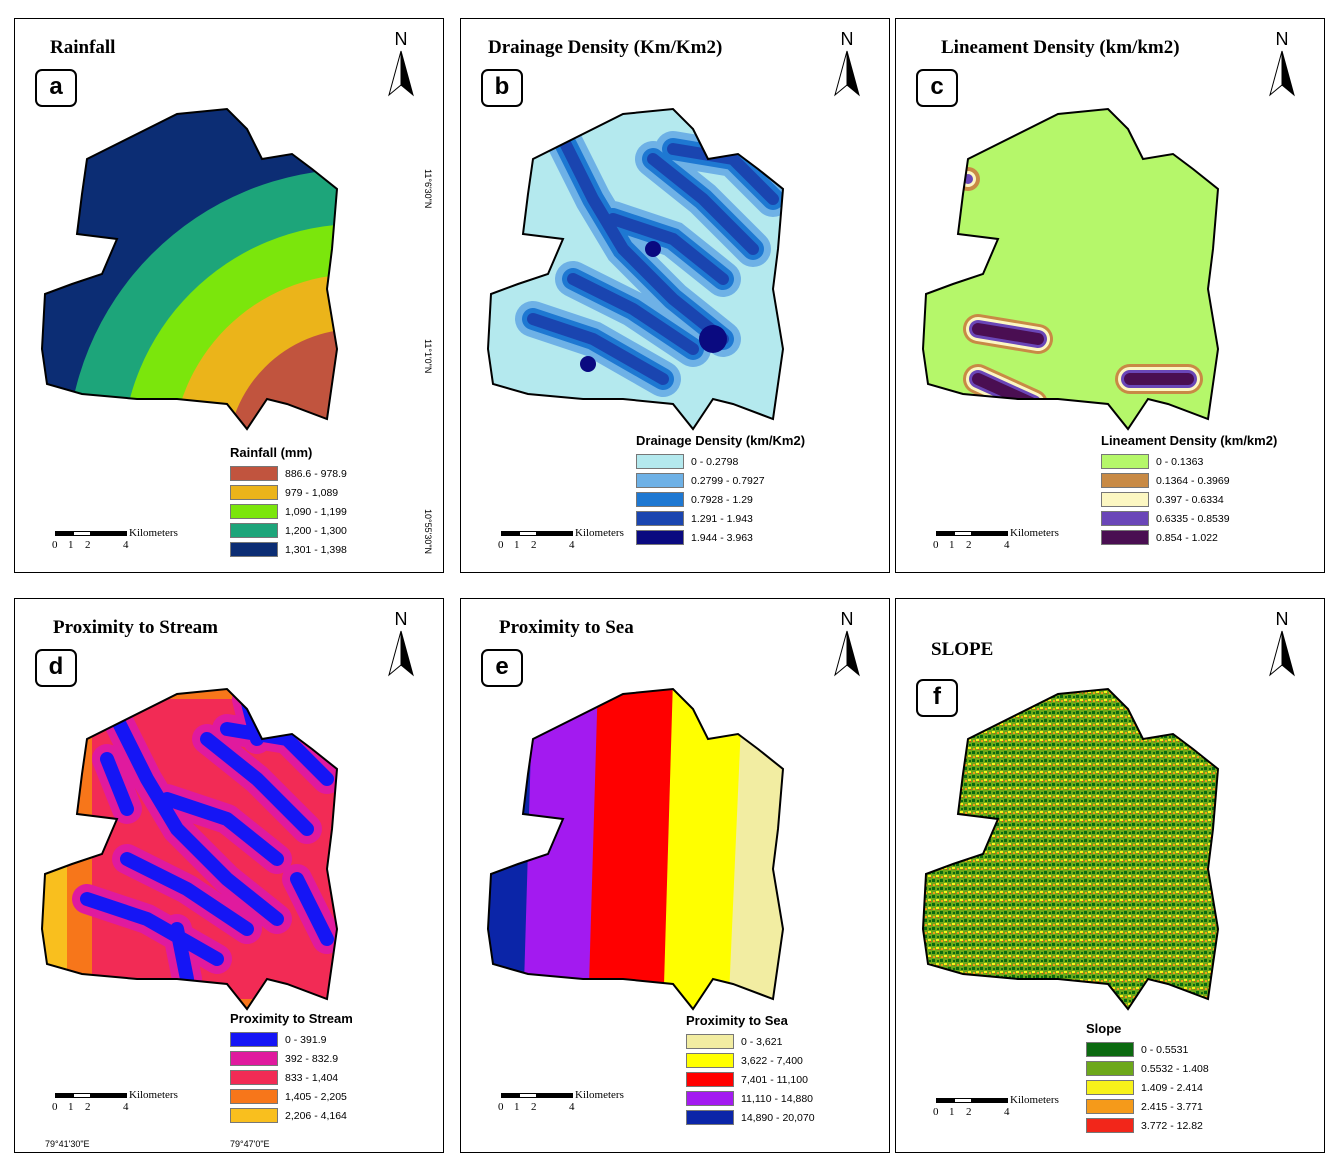  Describe the element at coordinates (720, 499) in the screenshot. I see `legend-item: 0.7928 - 1.29` at that location.